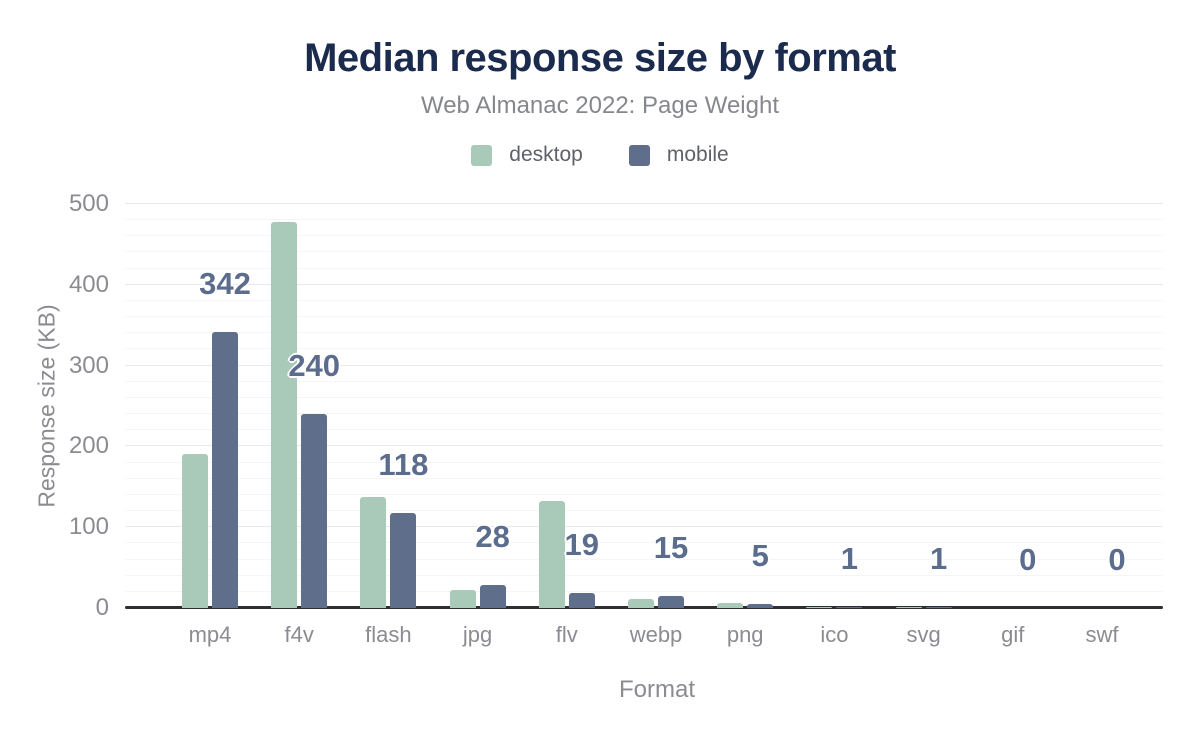 The height and width of the screenshot is (742, 1200). I want to click on bar-mobile-flv, so click(581, 600).